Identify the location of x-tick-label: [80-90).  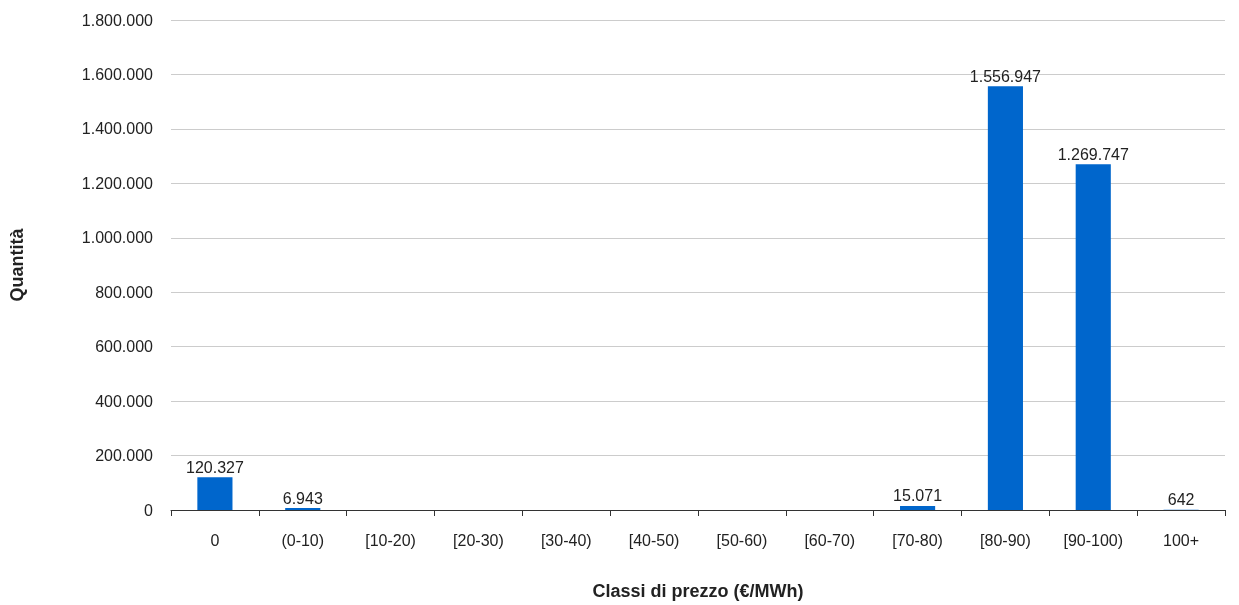
(1005, 540).